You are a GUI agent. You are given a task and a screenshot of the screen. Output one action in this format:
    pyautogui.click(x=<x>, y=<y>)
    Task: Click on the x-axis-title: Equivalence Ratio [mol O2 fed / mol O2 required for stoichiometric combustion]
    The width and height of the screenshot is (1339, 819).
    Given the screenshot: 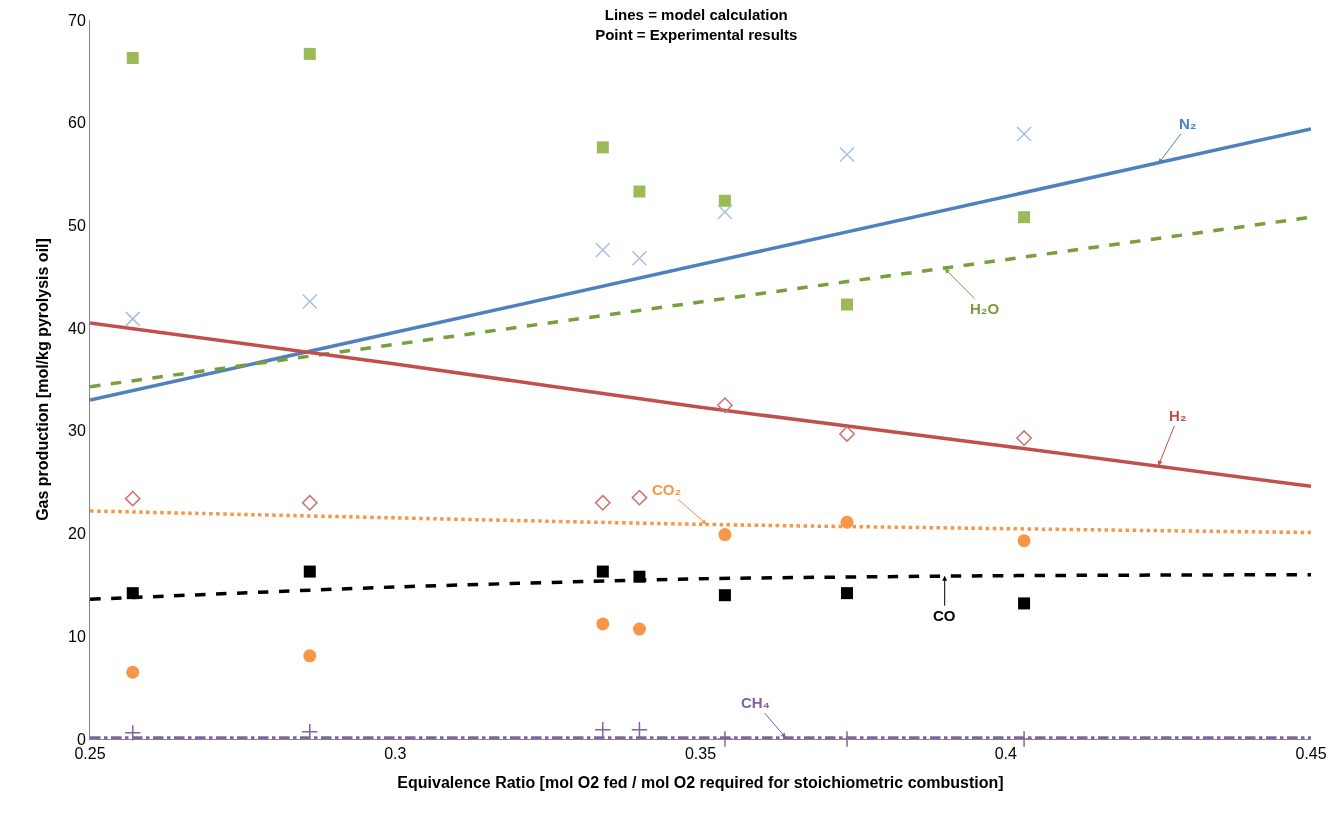 What is the action you would take?
    pyautogui.click(x=700, y=782)
    